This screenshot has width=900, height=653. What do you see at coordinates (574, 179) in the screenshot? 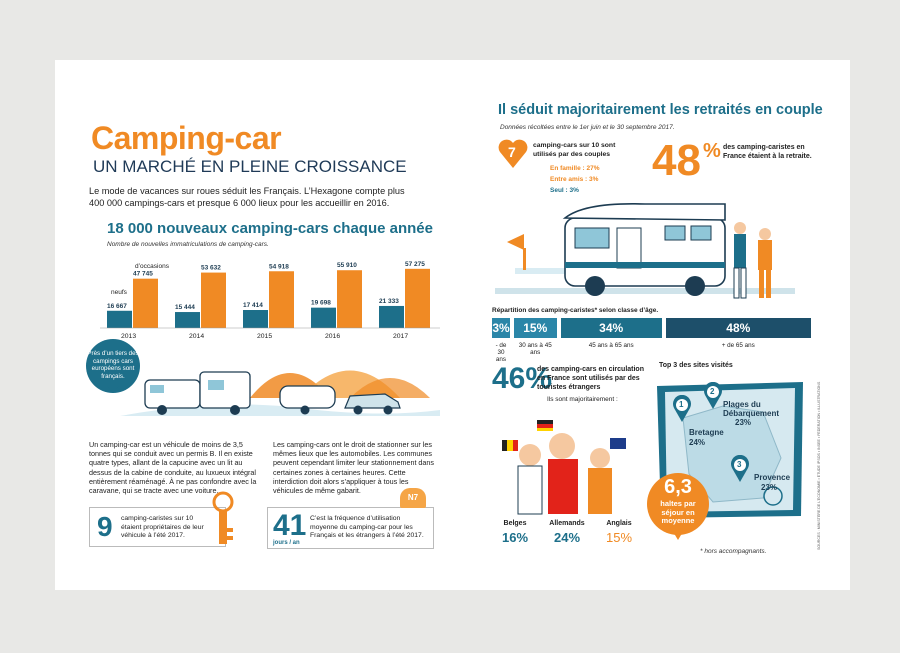
I see `amis-line: Entre amis : 3%` at bounding box center [574, 179].